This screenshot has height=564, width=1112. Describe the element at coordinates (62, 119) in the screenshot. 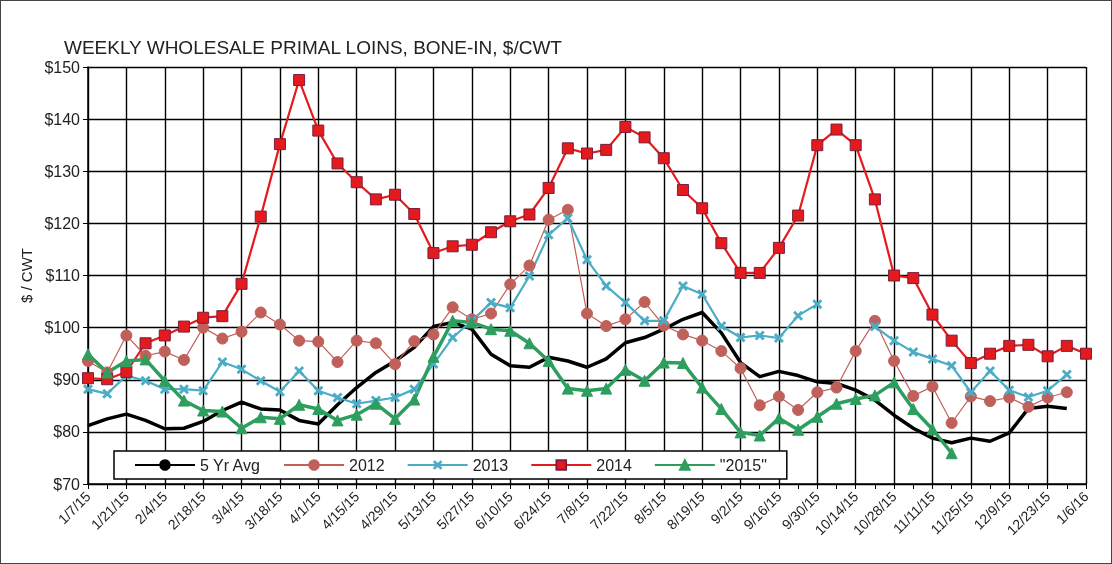

I see `y-tick-label: $140` at that location.